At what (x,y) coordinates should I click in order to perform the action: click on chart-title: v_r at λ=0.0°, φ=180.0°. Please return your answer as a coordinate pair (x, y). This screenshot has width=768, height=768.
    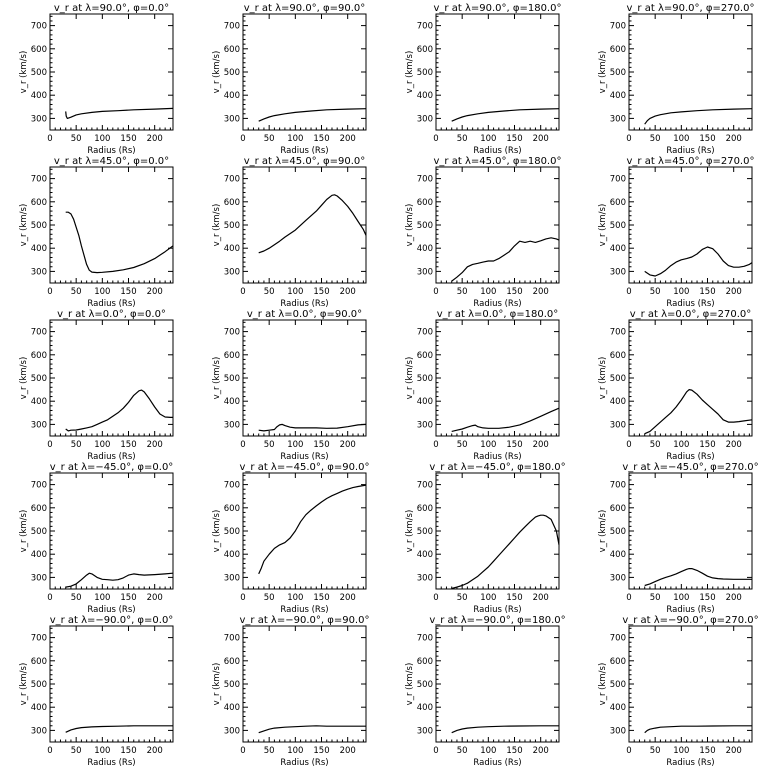
    Looking at the image, I should click on (498, 314).